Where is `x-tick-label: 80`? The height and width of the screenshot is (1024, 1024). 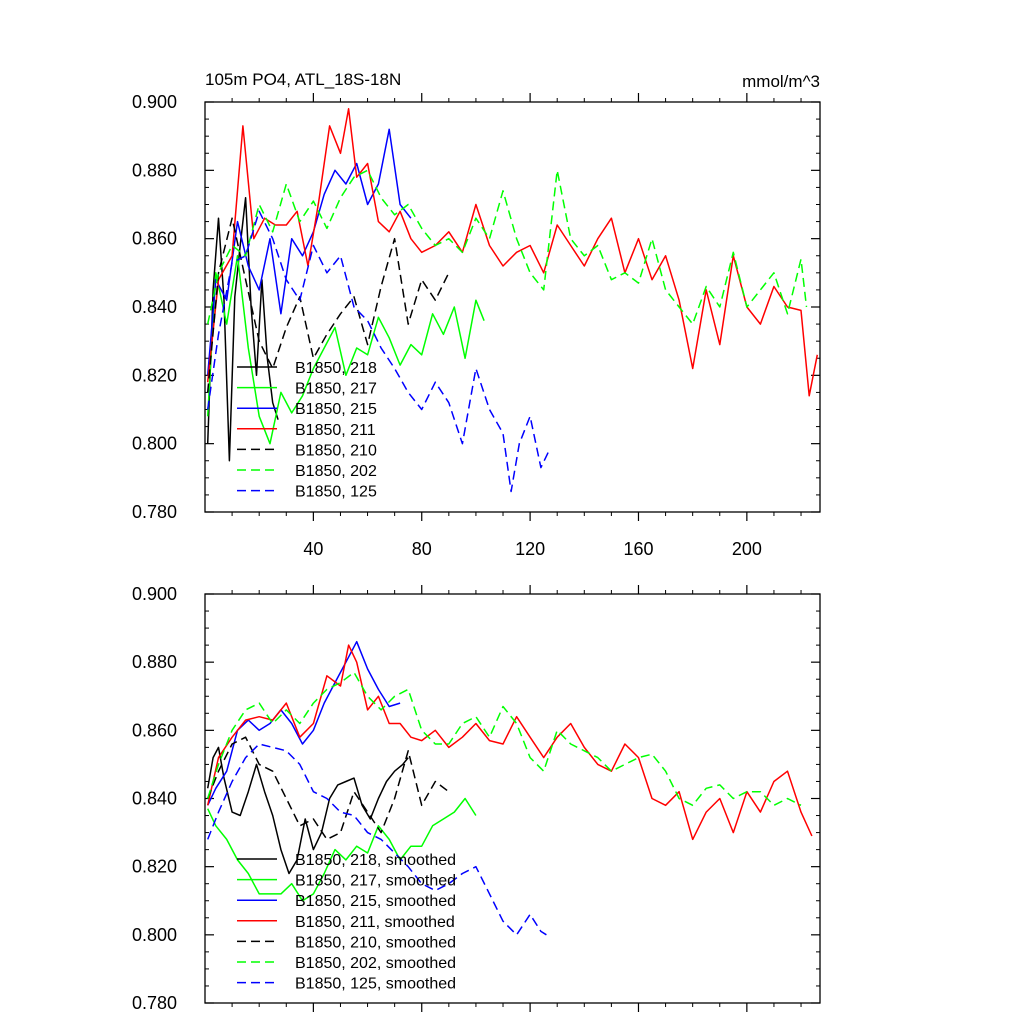
x-tick-label: 80 is located at coordinates (422, 549).